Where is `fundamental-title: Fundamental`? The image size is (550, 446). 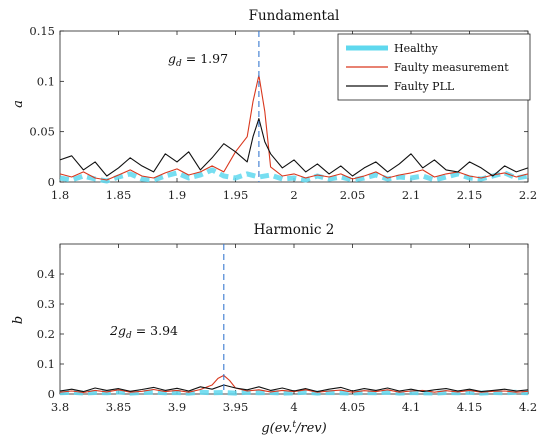
fundamental-title: Fundamental is located at coordinates (294, 16).